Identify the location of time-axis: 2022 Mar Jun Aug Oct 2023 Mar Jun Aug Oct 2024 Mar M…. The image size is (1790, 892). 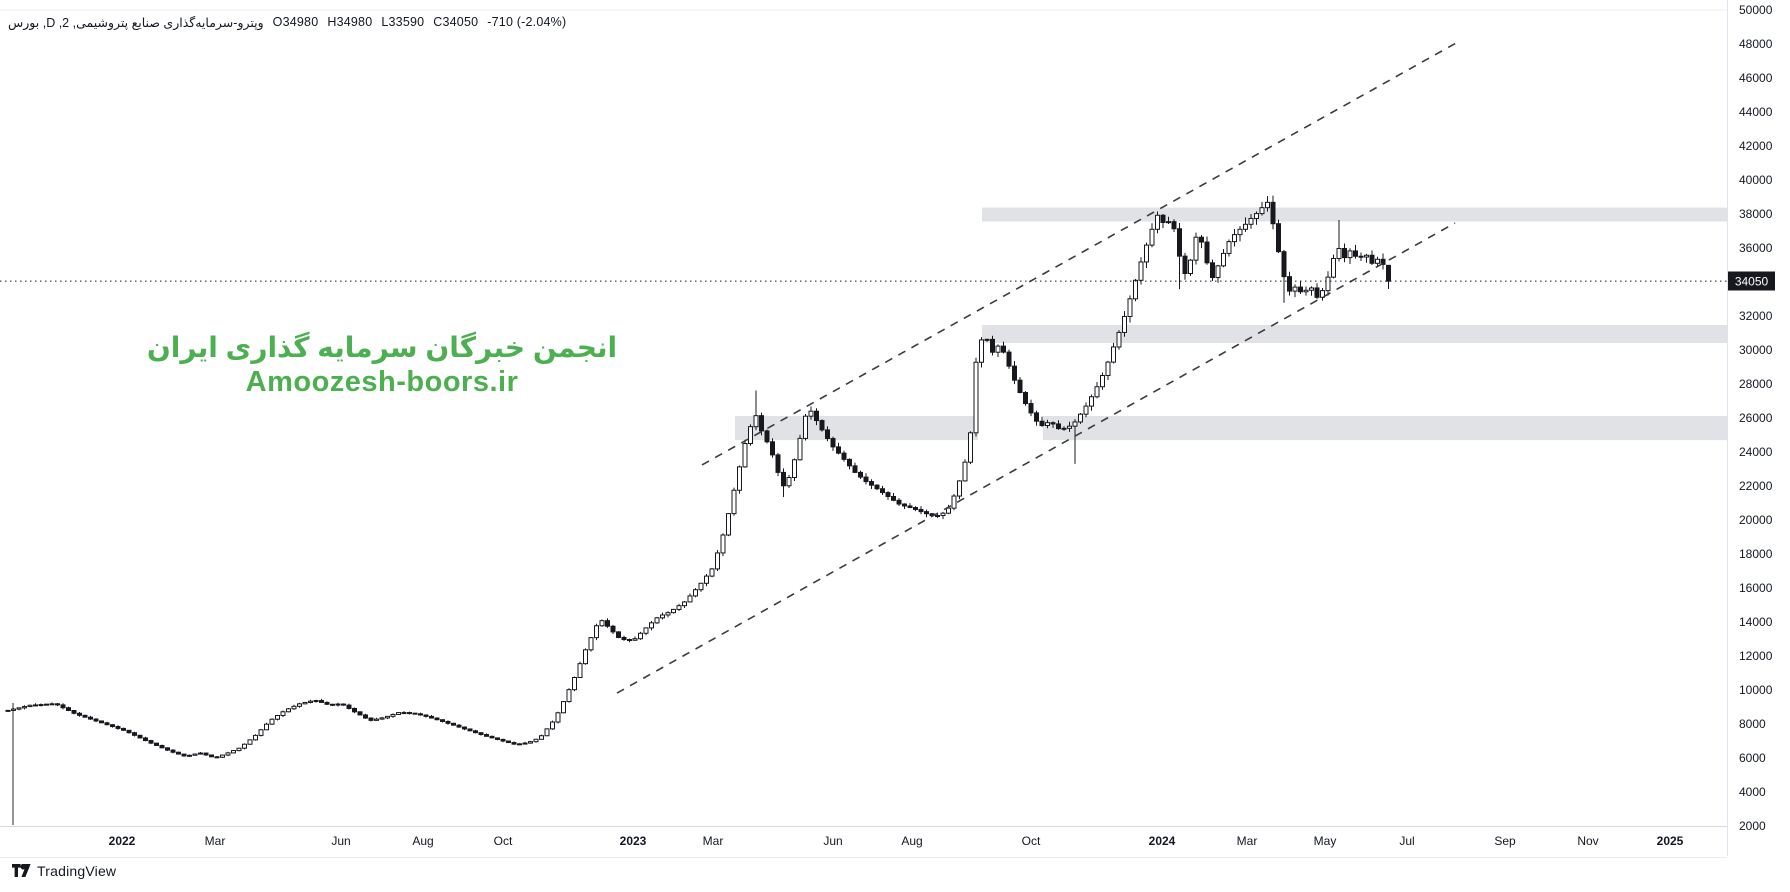
(863, 842).